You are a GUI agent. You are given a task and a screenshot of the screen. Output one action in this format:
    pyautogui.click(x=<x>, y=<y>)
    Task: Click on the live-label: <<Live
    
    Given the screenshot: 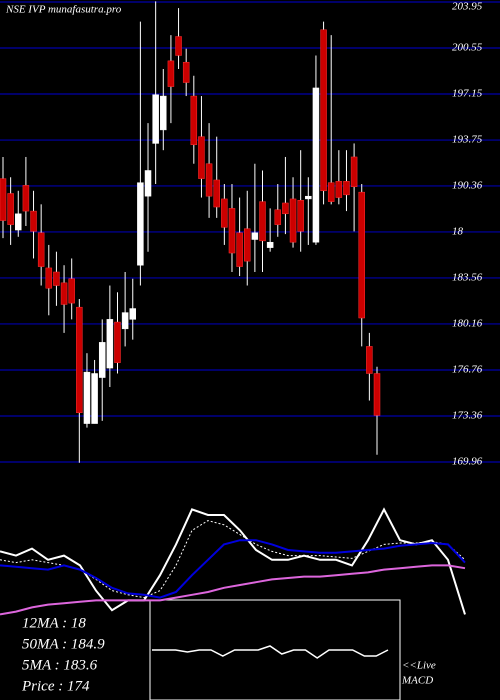 What is the action you would take?
    pyautogui.click(x=419, y=666)
    